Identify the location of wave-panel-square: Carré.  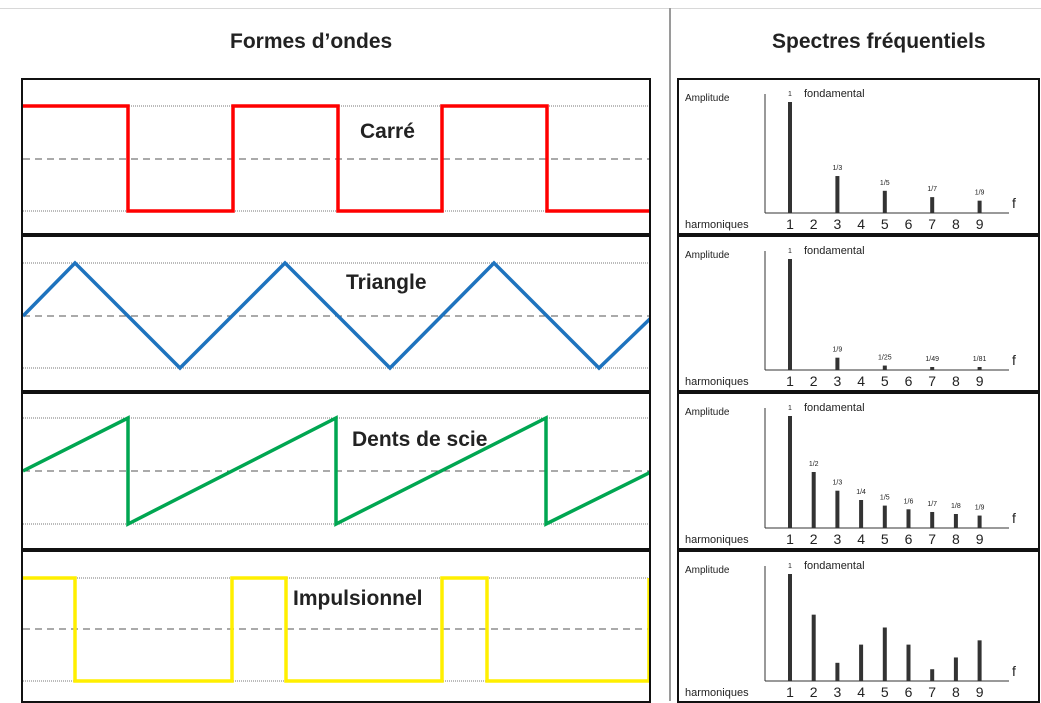
(336, 156).